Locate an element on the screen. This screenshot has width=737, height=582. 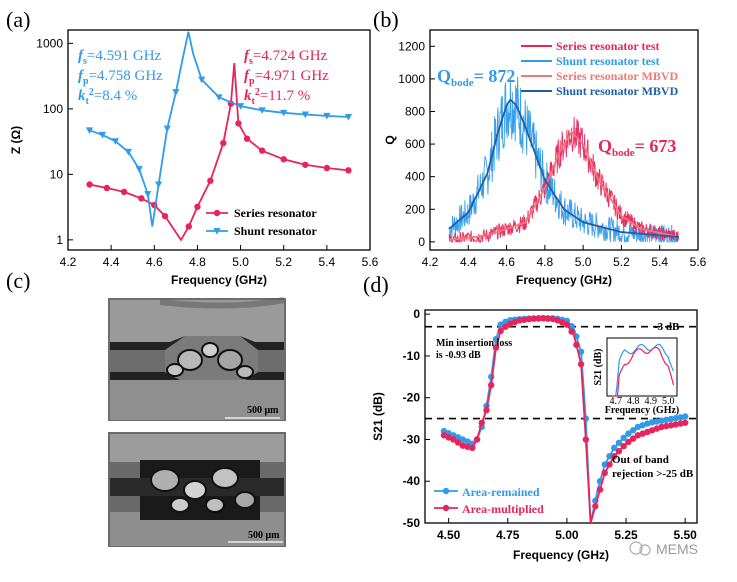
panel-b-ytick-label: 600 is located at coordinates (415, 144).